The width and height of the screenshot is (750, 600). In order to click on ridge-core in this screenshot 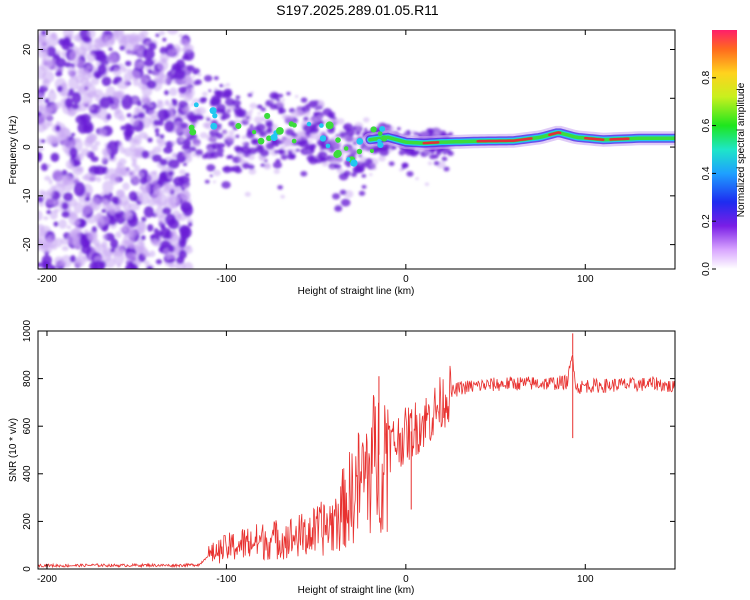, I will do `click(594, 138)`.